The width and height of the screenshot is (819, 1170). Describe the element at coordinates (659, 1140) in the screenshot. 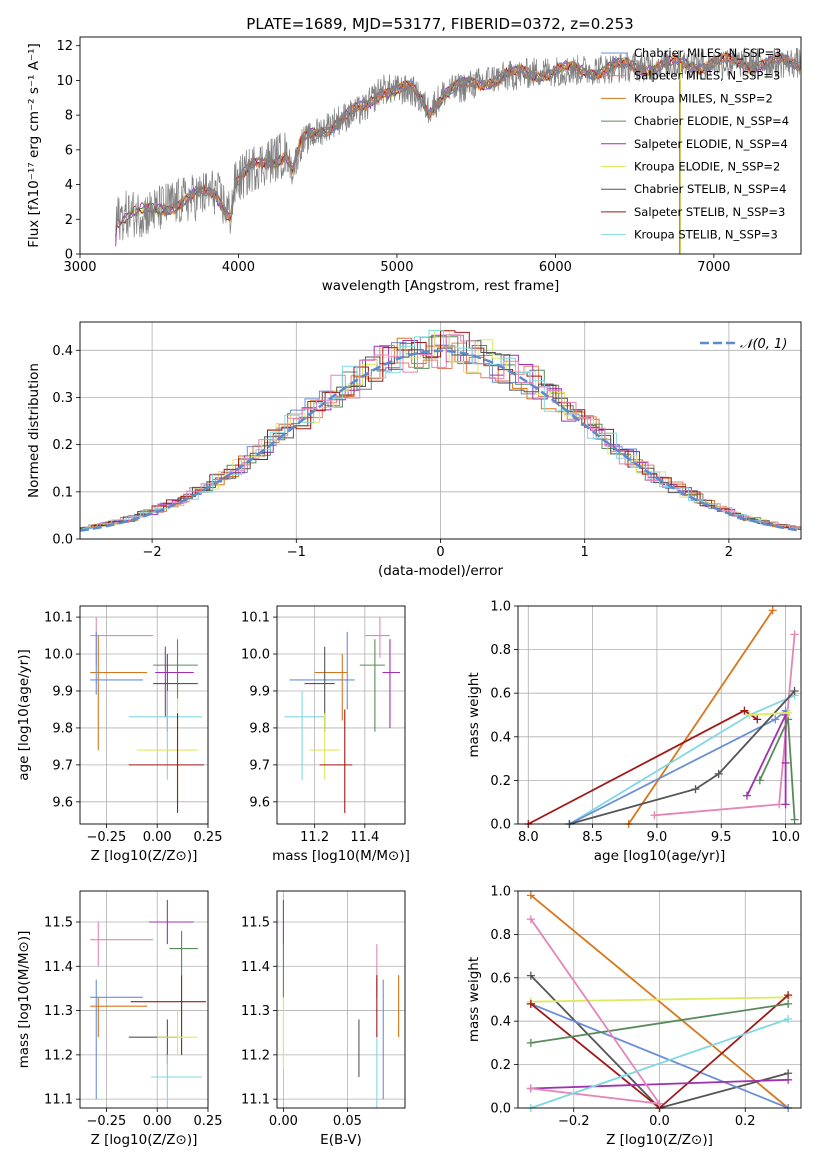

I see `x-axis-label: Z [log10(Z/Z⊙)]` at that location.